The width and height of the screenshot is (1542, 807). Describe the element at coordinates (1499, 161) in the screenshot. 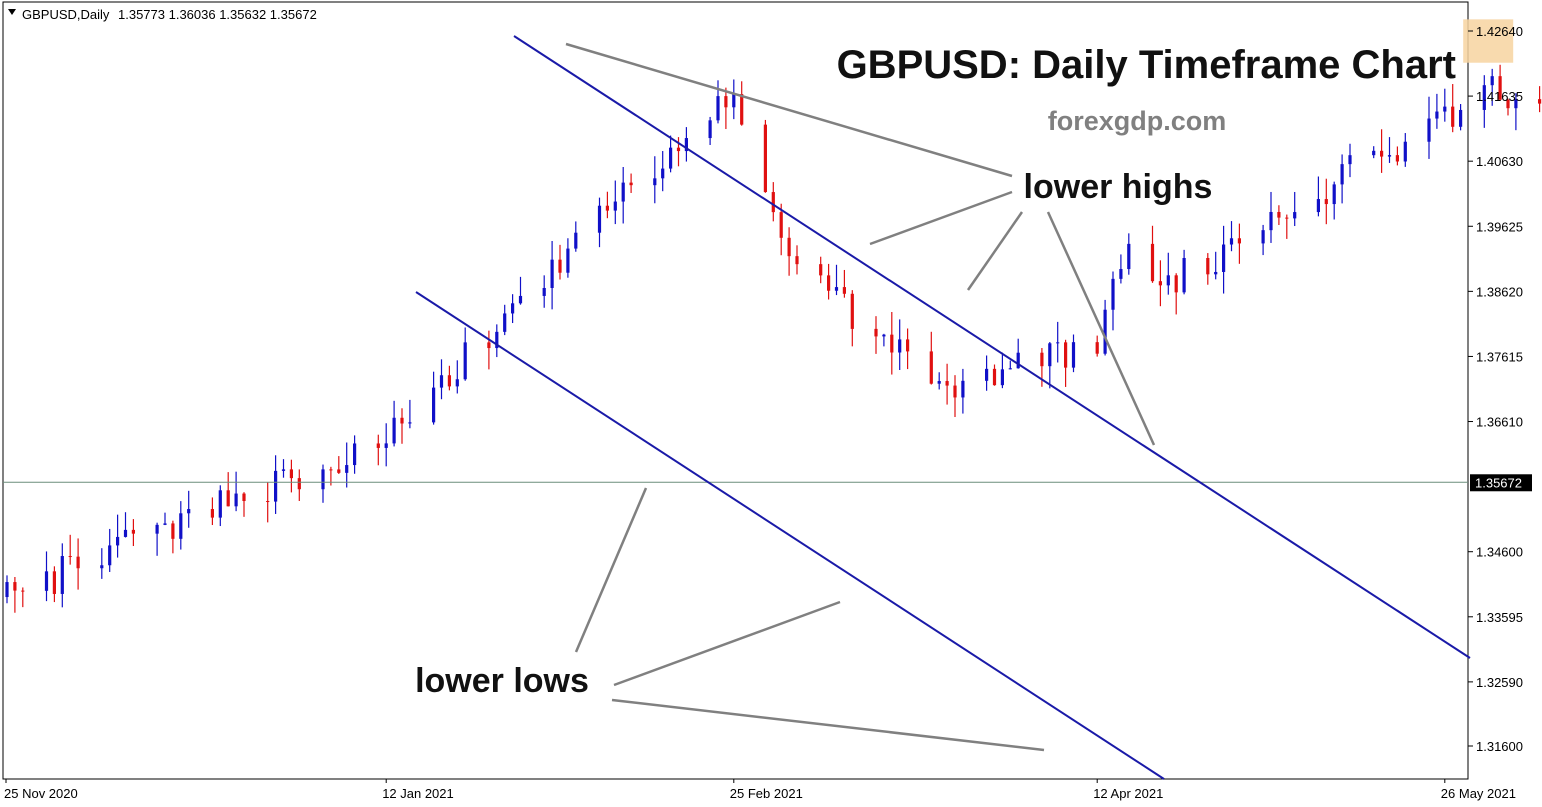

I see `y-tick-label: 1.40630` at that location.